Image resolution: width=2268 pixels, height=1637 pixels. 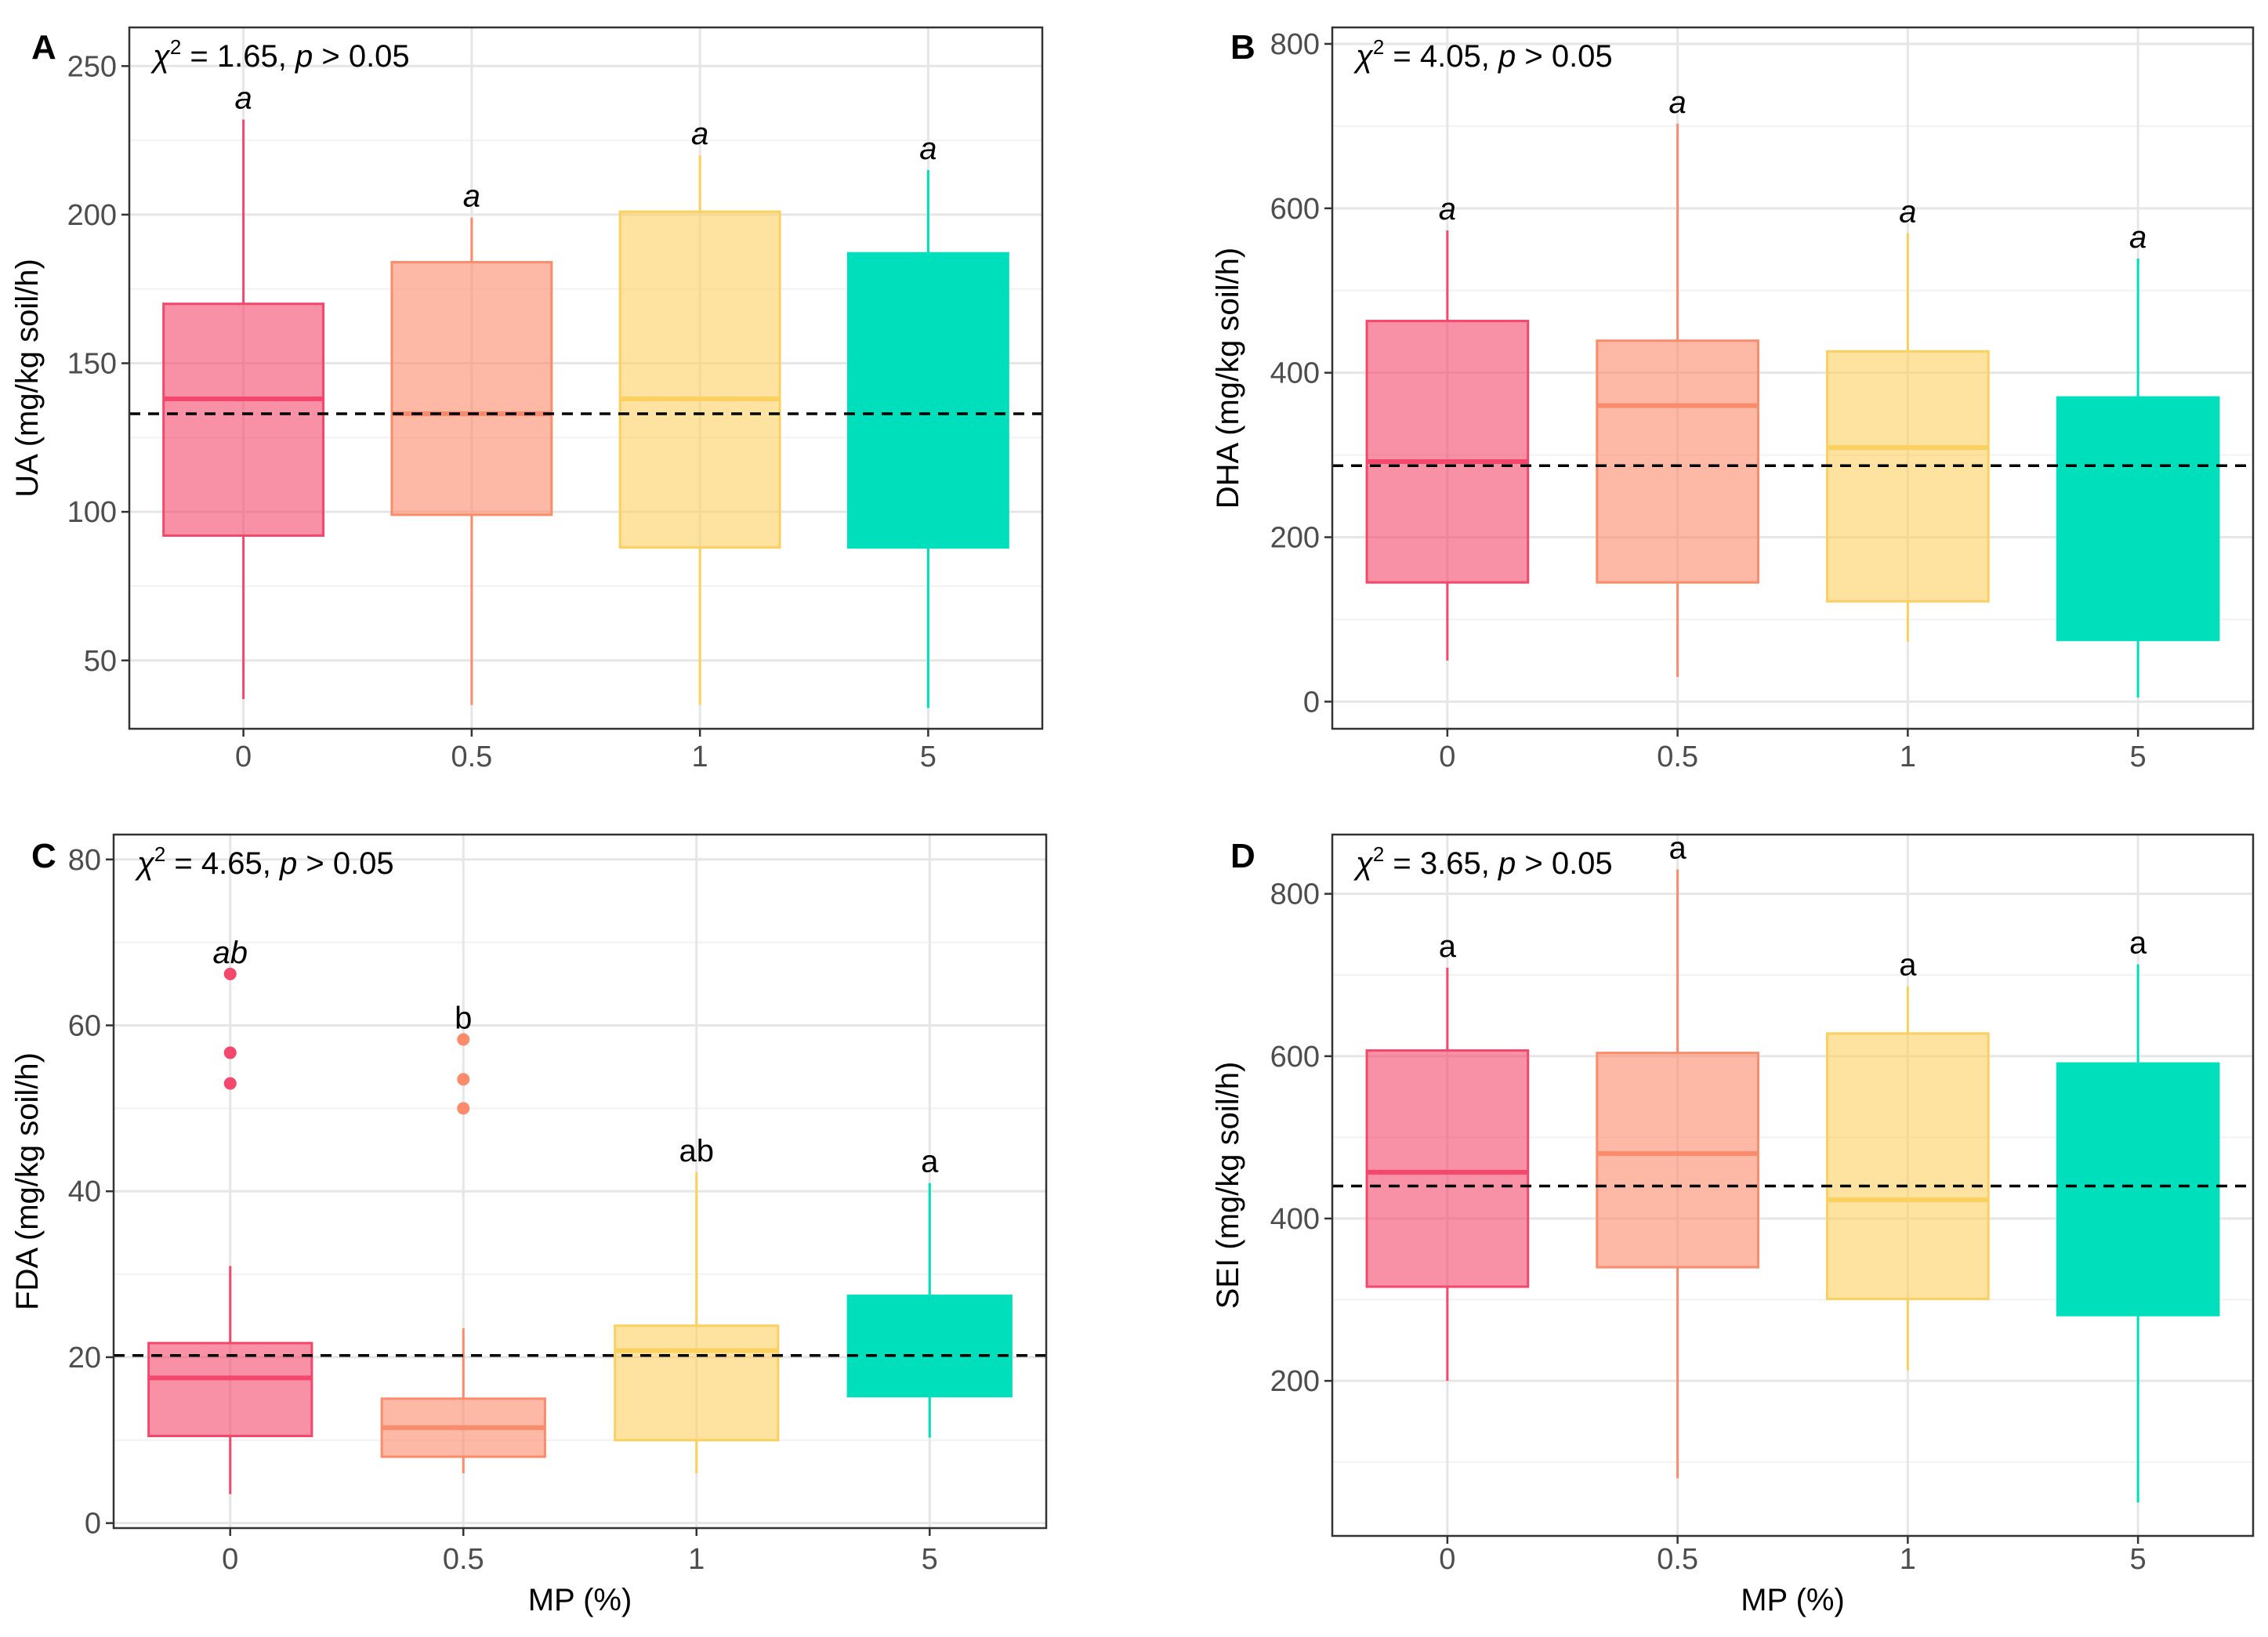 I want to click on y-axis-title: UA (mg/kg soil/h), so click(x=27, y=378).